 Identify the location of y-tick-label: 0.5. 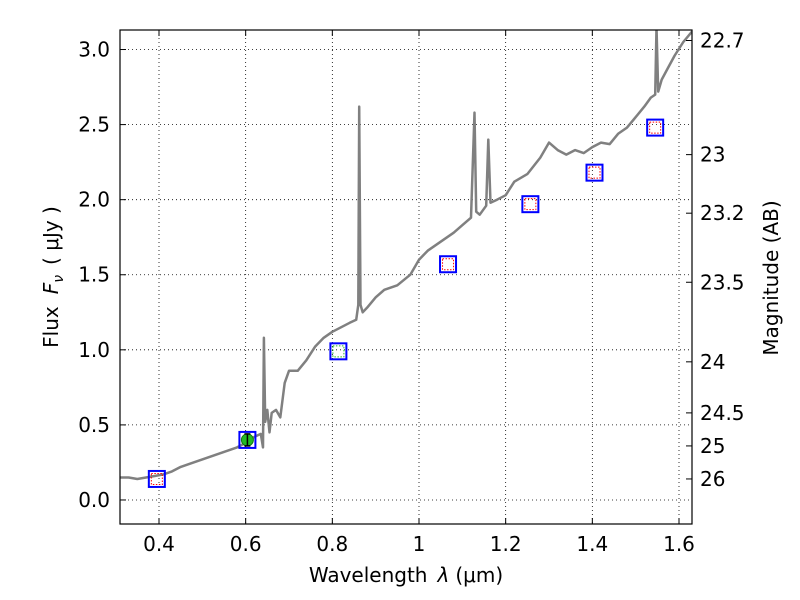
(94, 425).